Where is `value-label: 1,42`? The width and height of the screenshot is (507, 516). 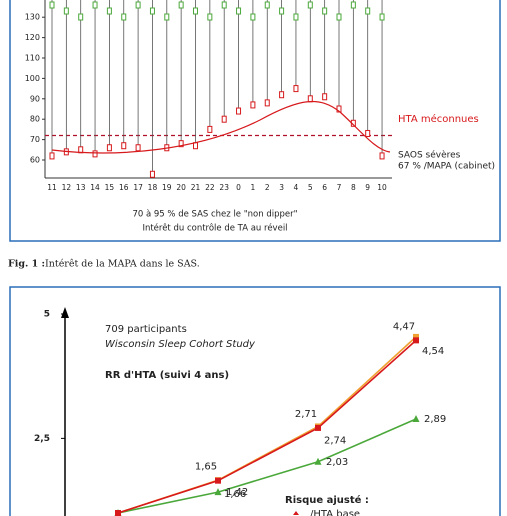
value-label: 1,42 is located at coordinates (237, 492).